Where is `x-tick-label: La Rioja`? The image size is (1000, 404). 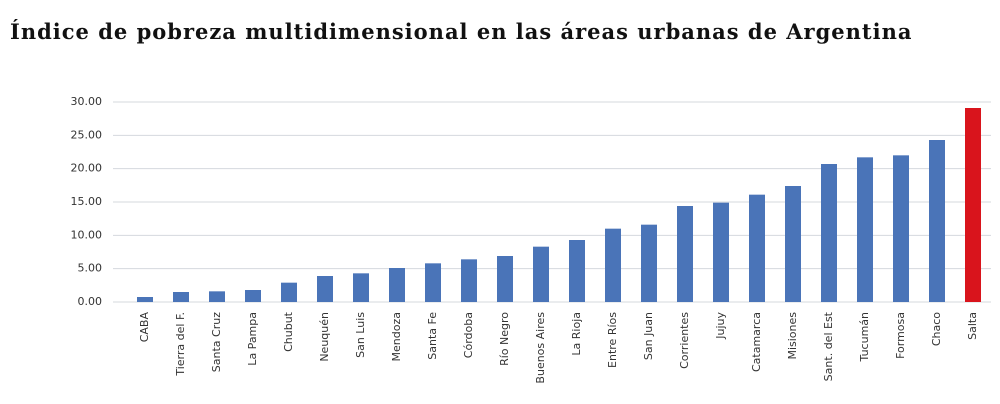
x-tick-label: La Rioja is located at coordinates (576, 334).